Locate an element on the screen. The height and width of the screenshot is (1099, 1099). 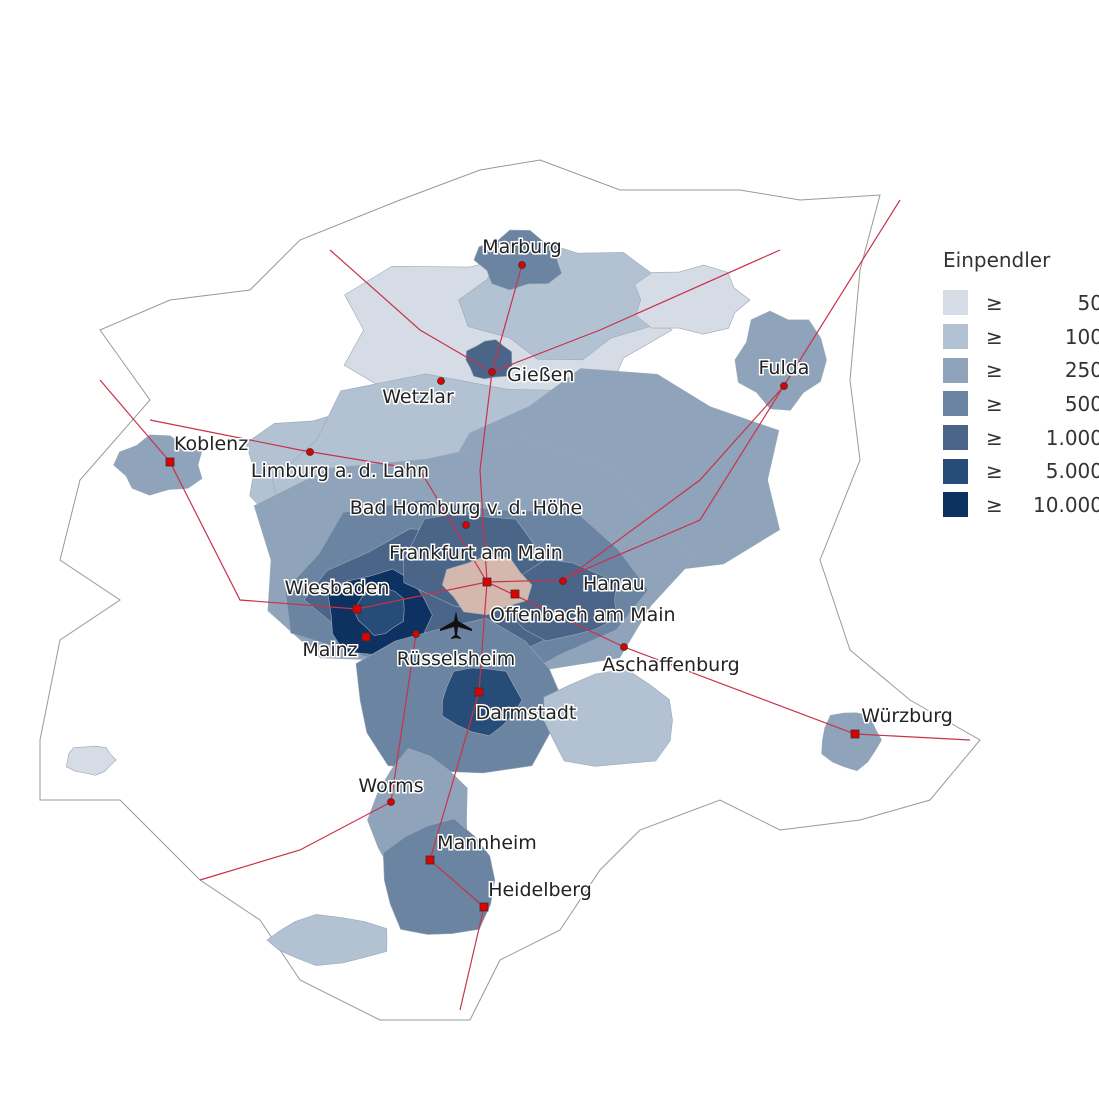
legend-value: 5.000 is located at coordinates (1072, 471).